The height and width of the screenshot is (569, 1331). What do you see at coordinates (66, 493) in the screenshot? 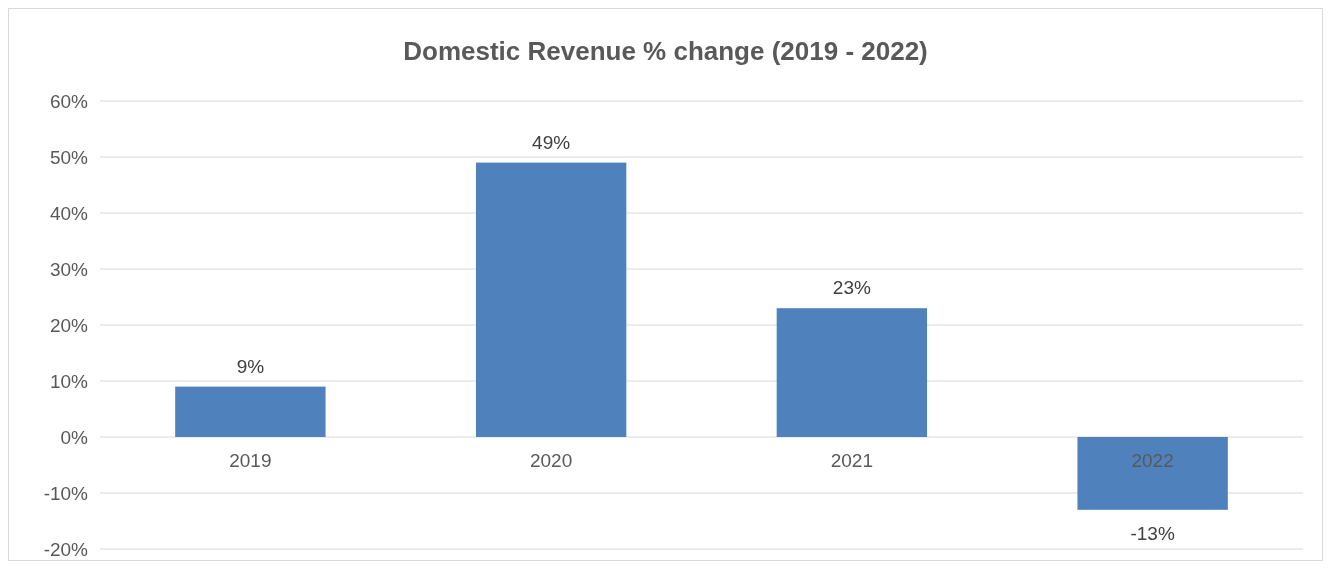
I see `y-tick-label: -10%` at bounding box center [66, 493].